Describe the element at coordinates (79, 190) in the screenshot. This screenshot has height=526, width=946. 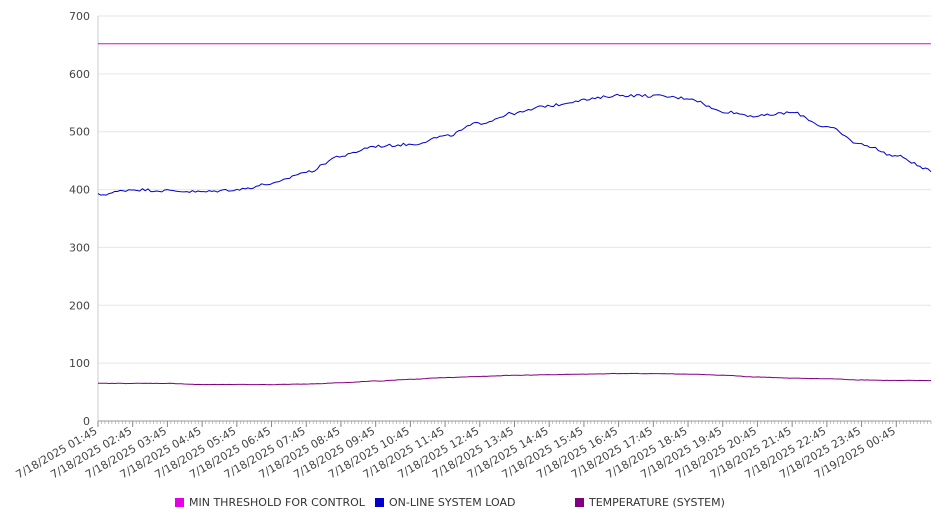
I see `y-tick-label-400: 400` at that location.